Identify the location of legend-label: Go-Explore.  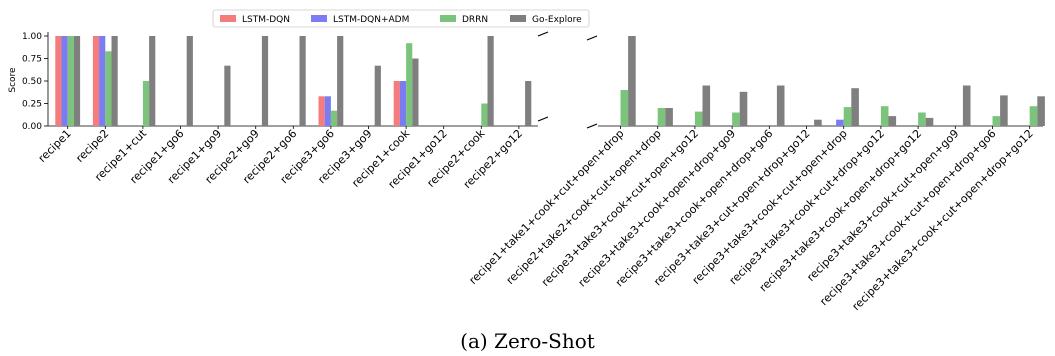
(557, 20).